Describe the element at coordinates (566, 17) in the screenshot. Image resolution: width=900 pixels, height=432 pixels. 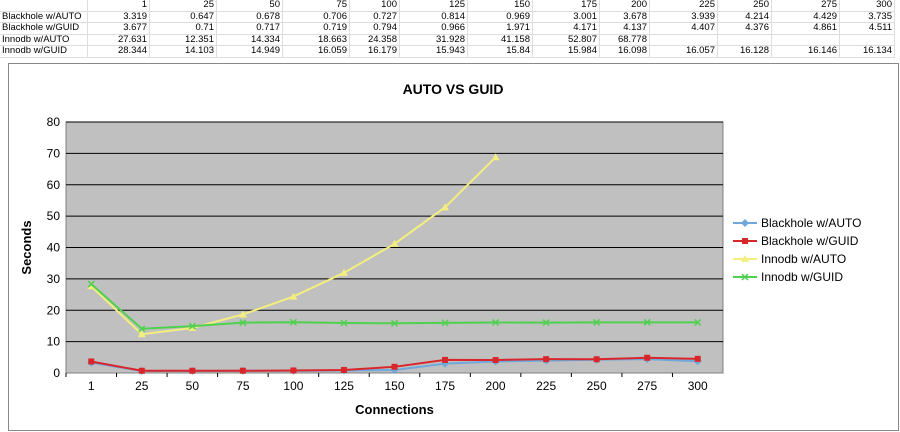
I see `sheet-cell: 3.001` at that location.